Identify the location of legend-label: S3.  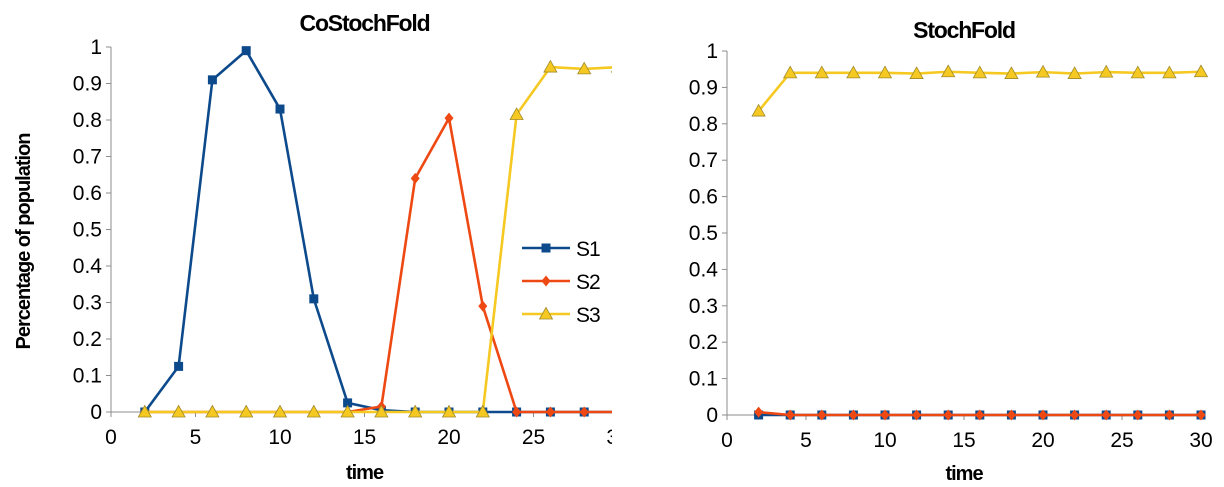
(588, 315).